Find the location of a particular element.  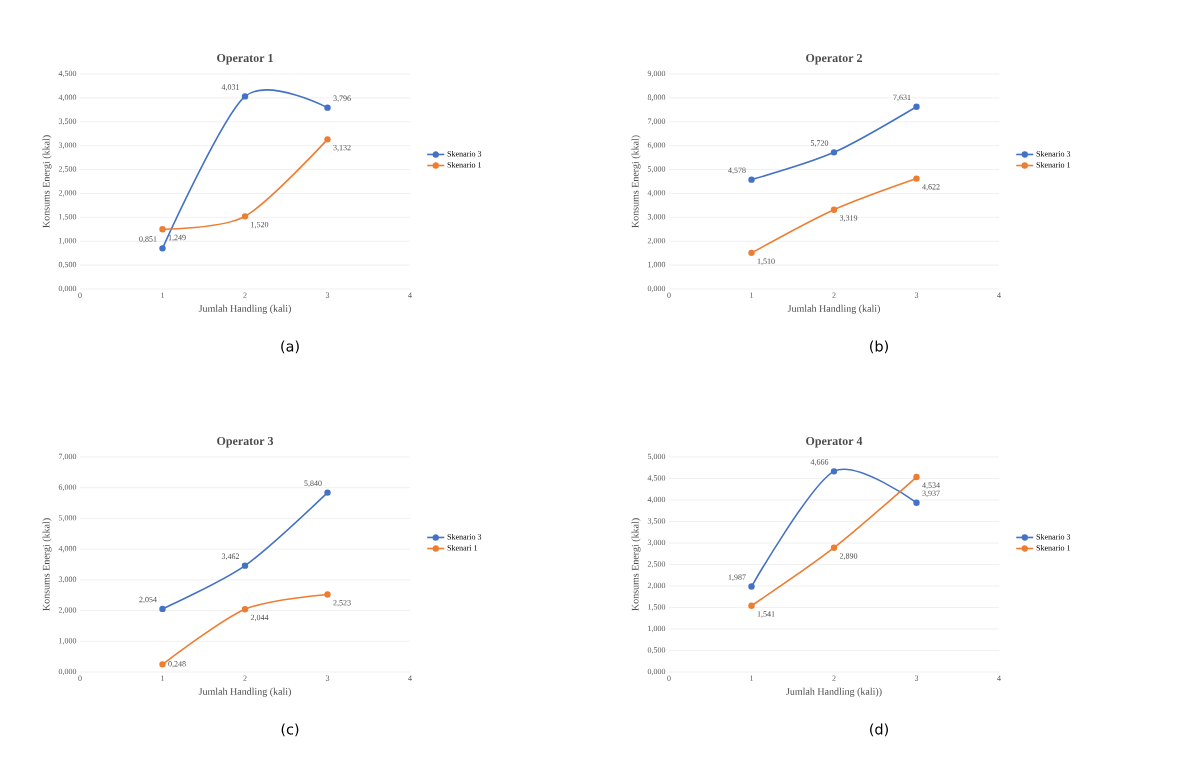

data-label: 5,840 is located at coordinates (313, 484).